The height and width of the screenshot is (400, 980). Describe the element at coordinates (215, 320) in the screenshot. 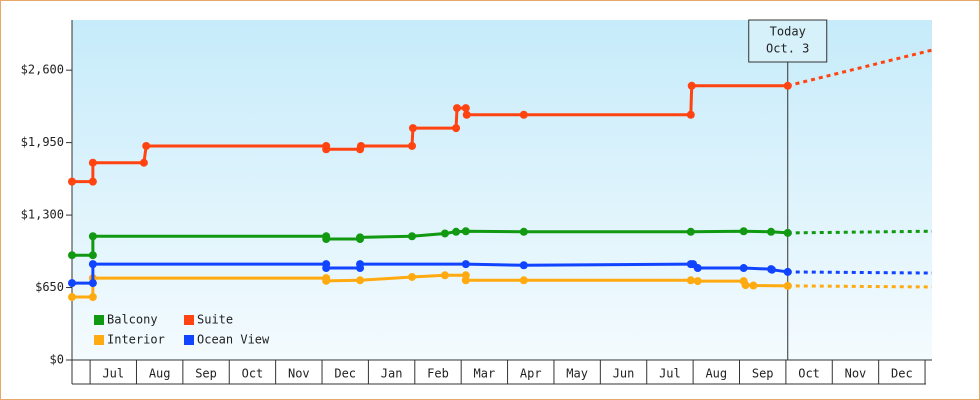

I see `legend-label: Suite` at that location.